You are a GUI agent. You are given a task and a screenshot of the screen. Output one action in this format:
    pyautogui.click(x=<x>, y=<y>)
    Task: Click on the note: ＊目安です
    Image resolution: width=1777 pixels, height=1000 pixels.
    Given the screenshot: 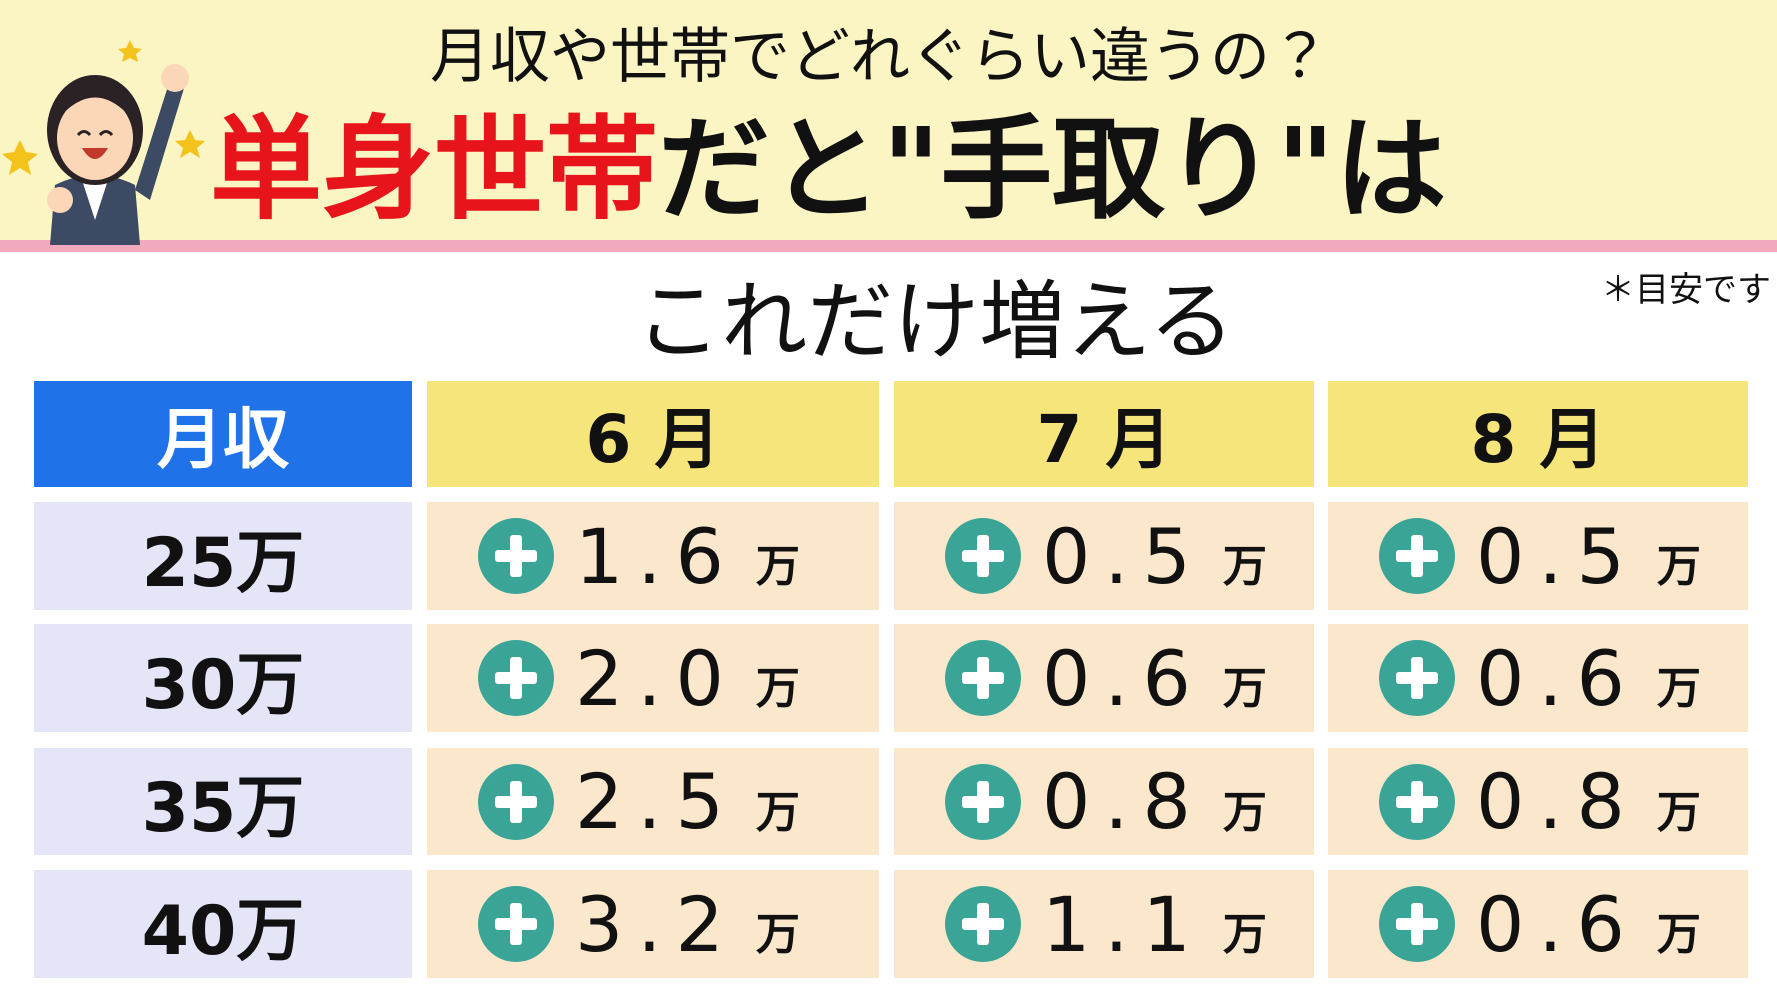 What is the action you would take?
    pyautogui.click(x=1686, y=290)
    